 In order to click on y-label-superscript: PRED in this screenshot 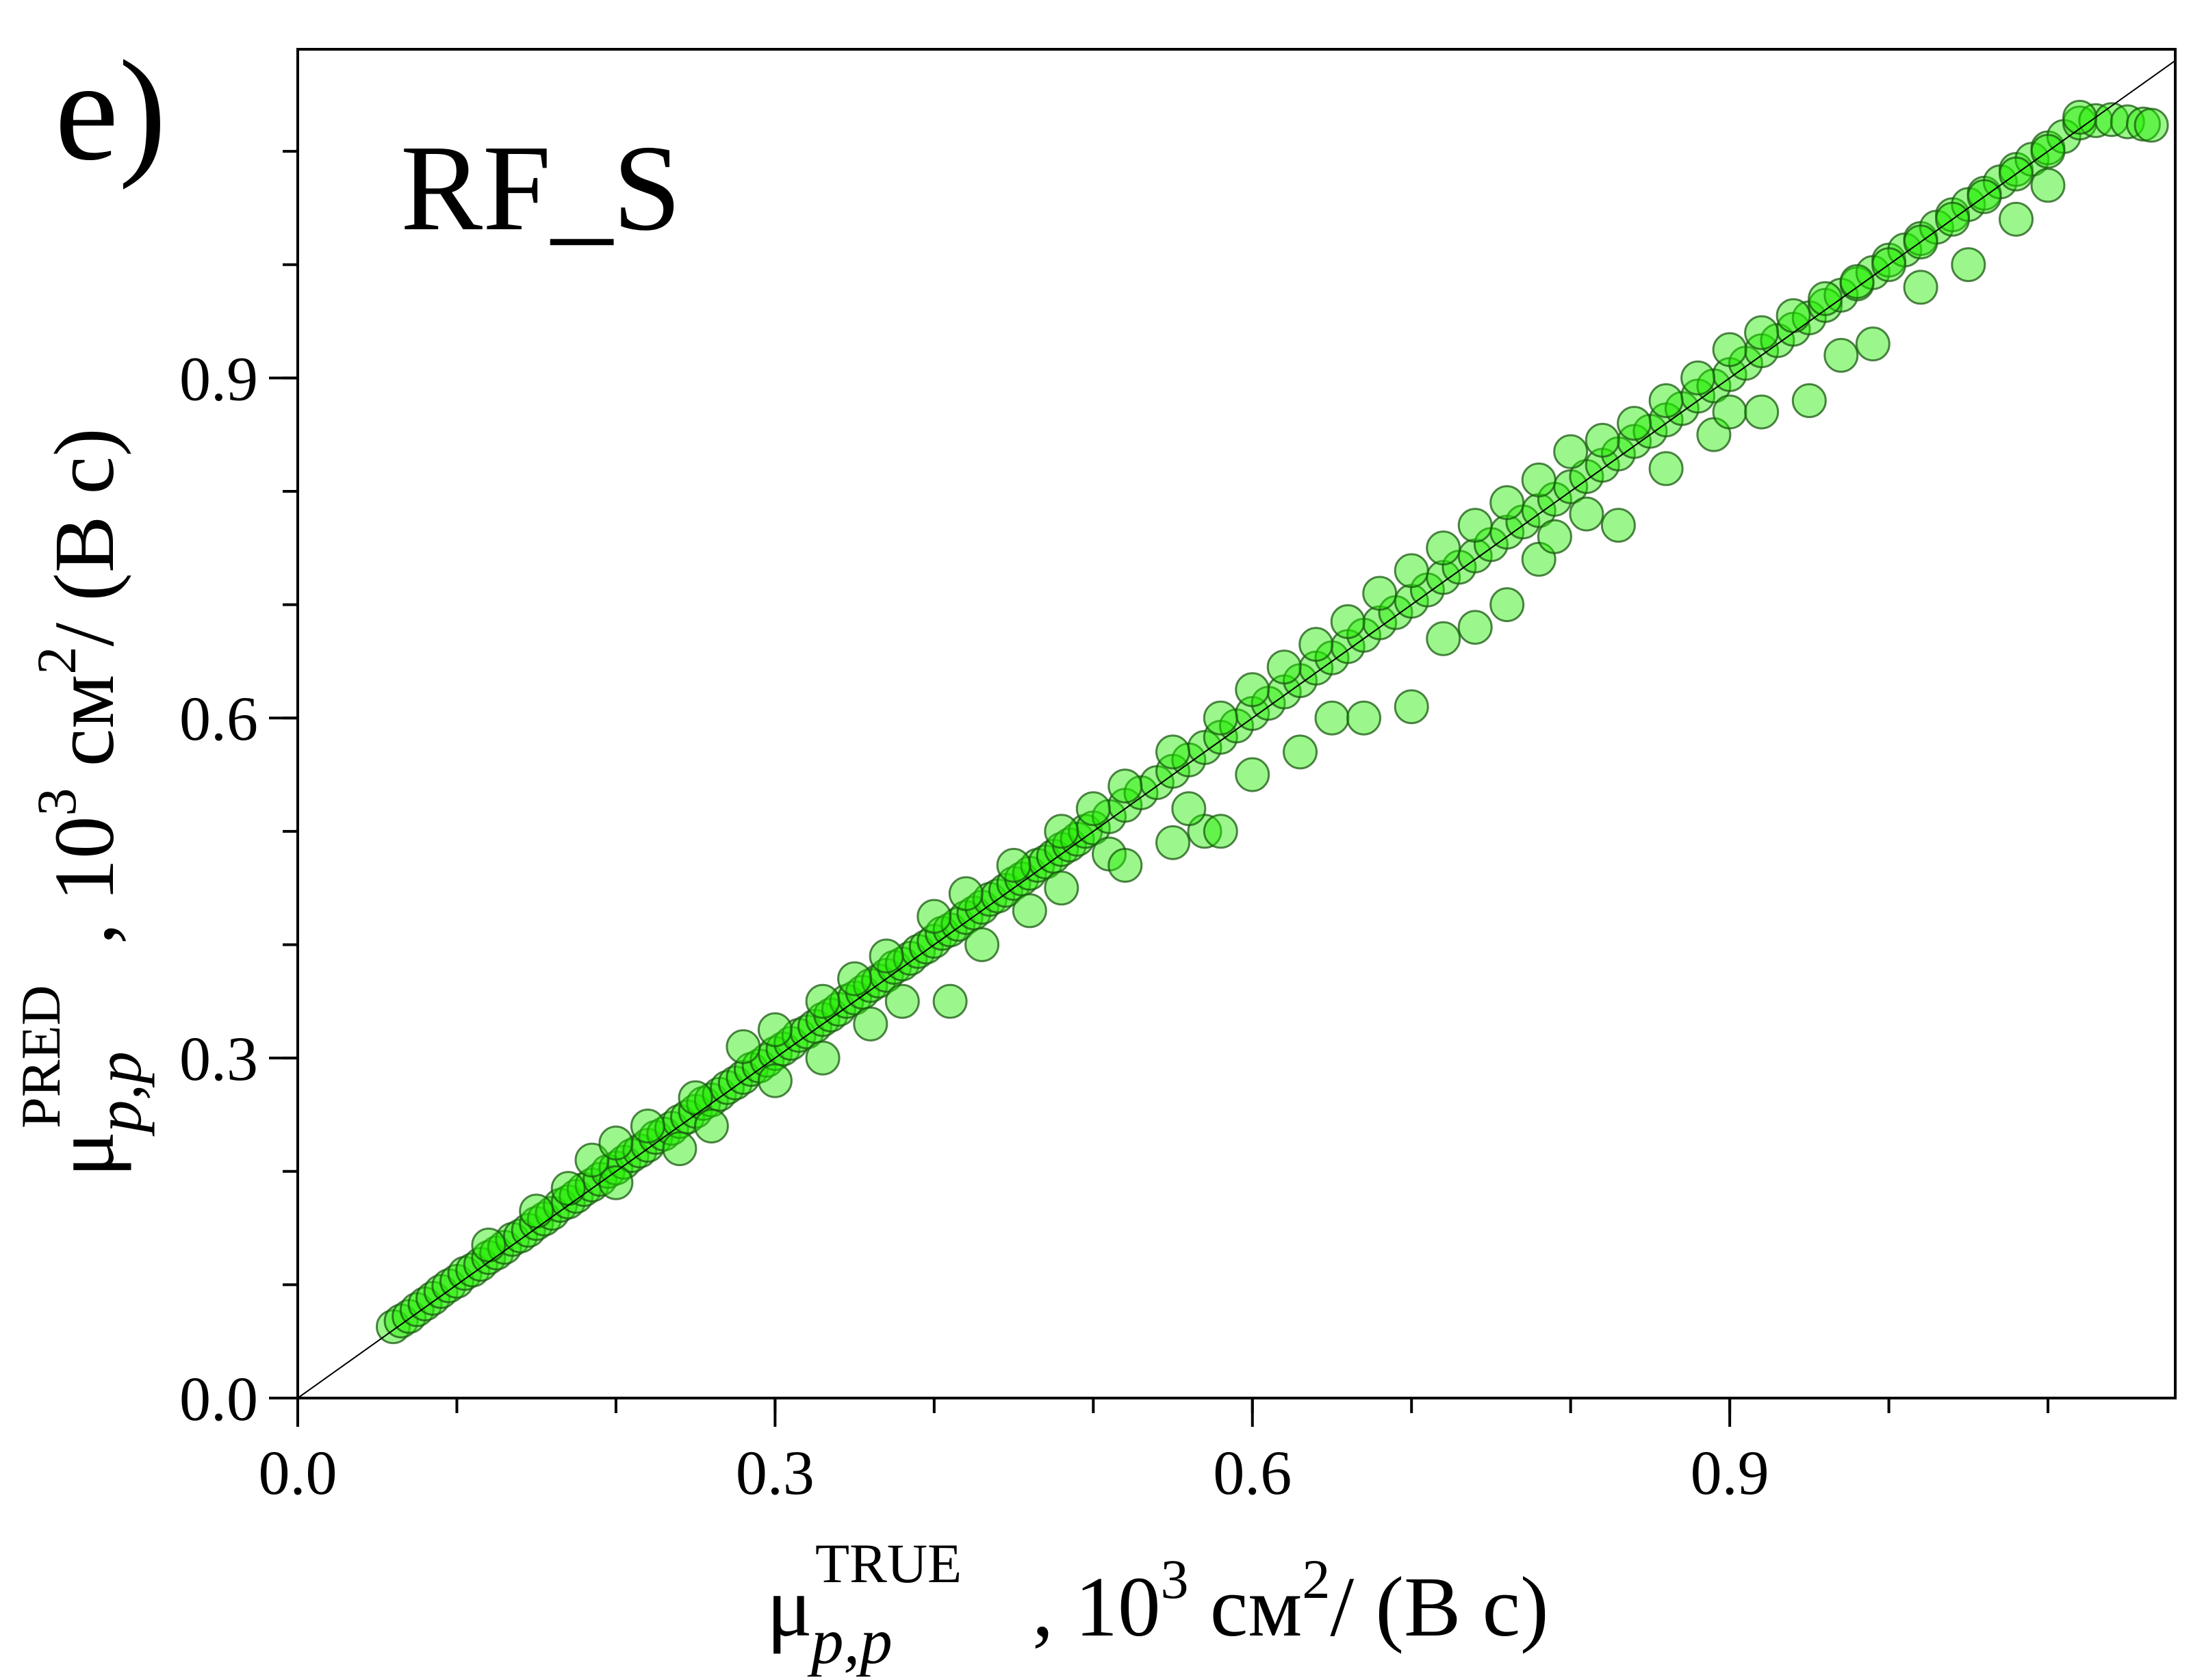, I will do `click(41, 1056)`.